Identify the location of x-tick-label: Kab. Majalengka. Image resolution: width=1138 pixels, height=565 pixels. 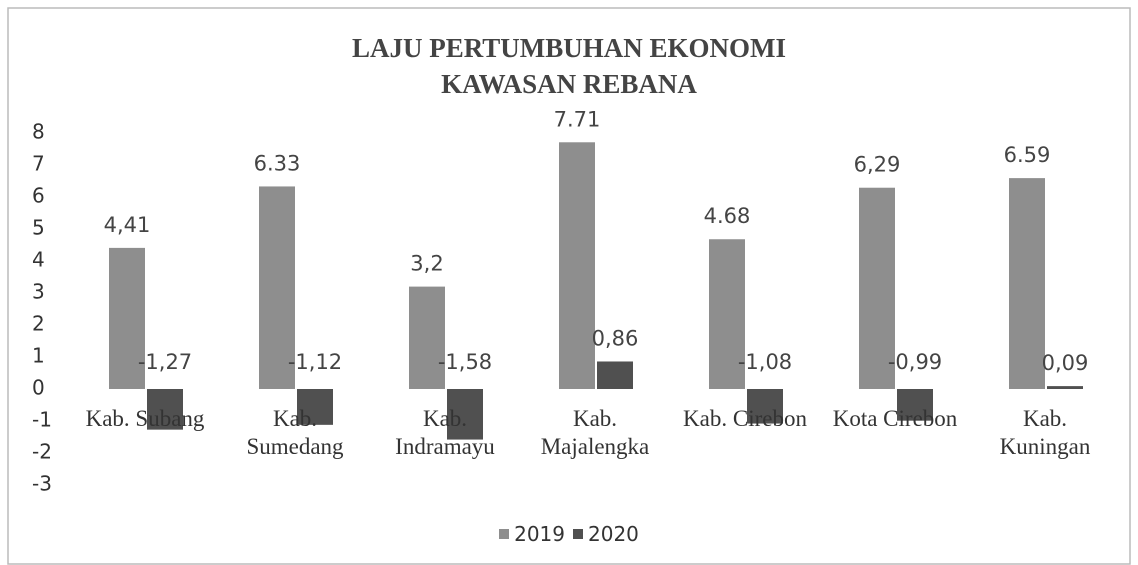
(595, 432).